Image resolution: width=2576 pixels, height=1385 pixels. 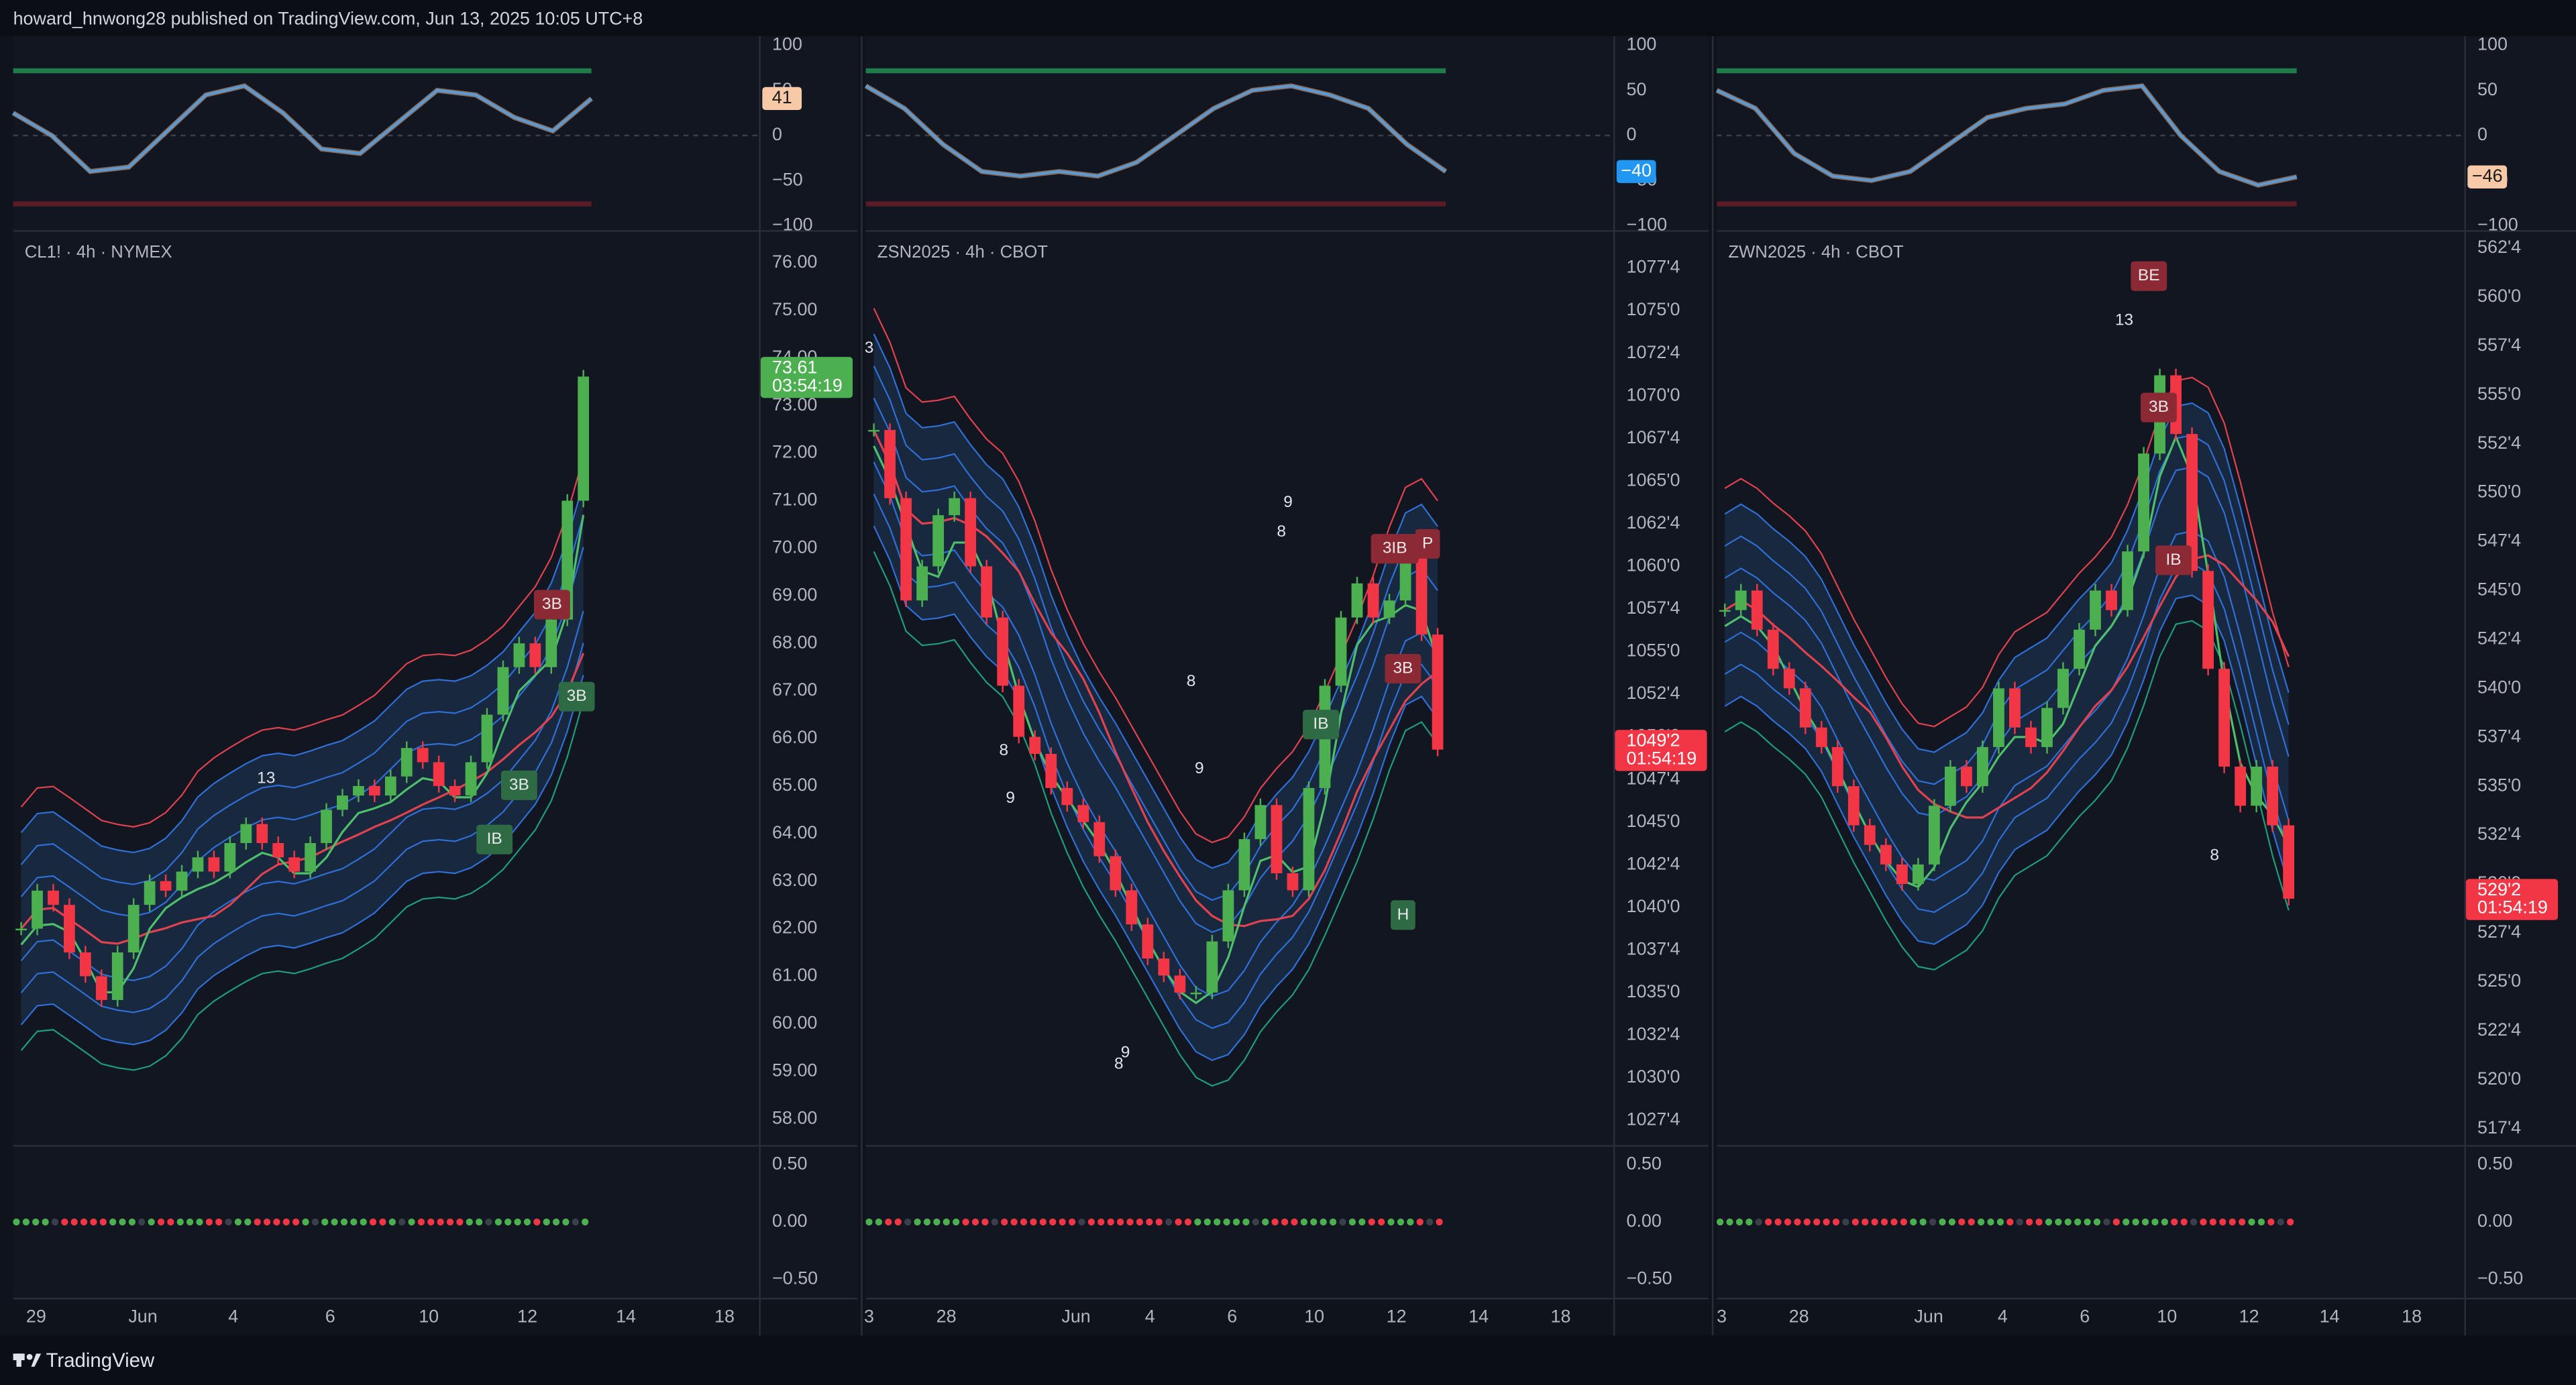 What do you see at coordinates (527, 1316) in the screenshot?
I see `time-label: 12` at bounding box center [527, 1316].